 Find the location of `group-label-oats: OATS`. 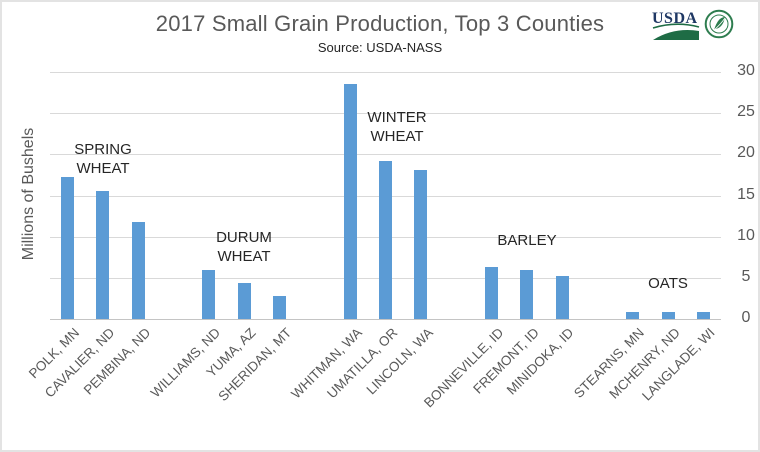

group-label-oats: OATS is located at coordinates (668, 283).